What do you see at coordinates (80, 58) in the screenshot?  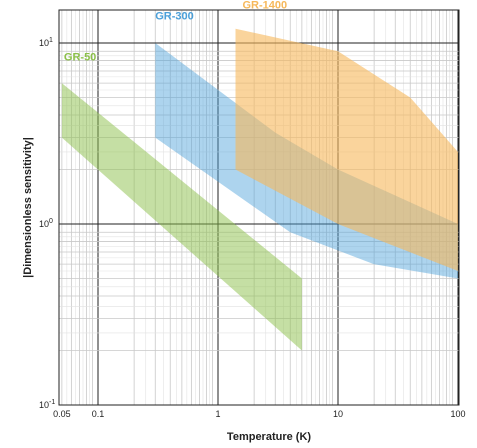 I see `series-label-gr-50: GR-50` at bounding box center [80, 58].